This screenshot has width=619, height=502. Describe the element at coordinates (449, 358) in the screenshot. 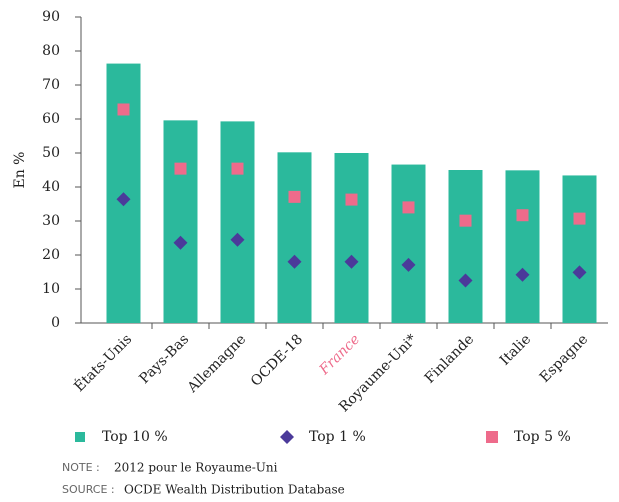

I see `x-tick-label: Finlande` at that location.